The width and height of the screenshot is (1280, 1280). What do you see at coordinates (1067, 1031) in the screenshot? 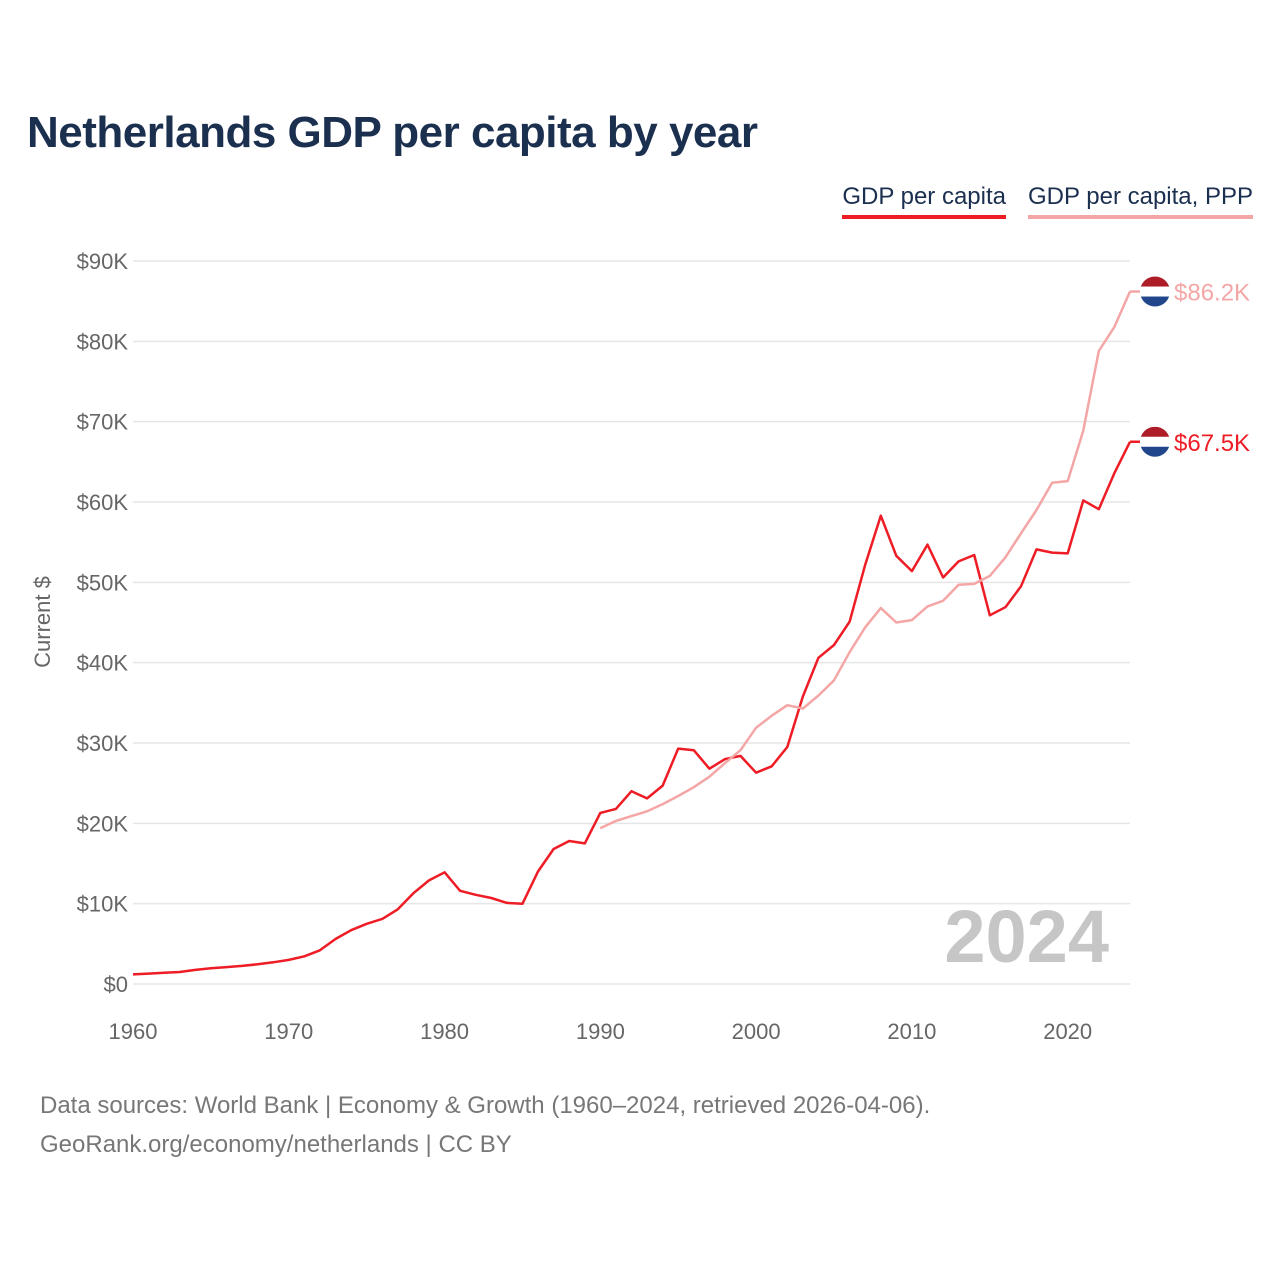
I see `x-tick-label: 2020` at bounding box center [1067, 1031].